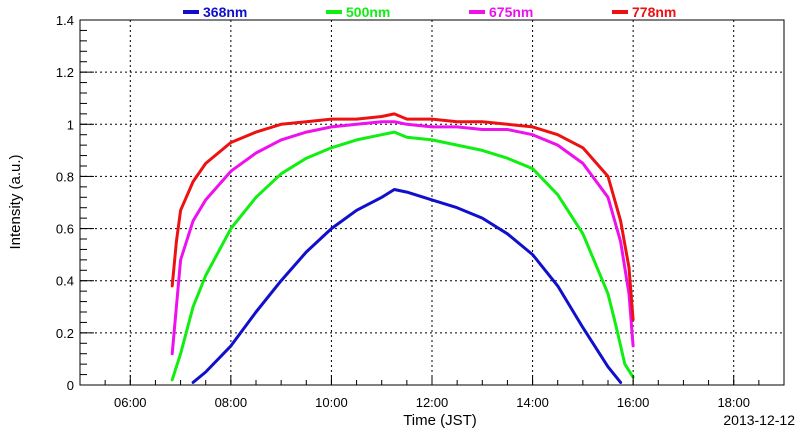 The image size is (800, 434). Describe the element at coordinates (65, 72) in the screenshot. I see `y-tick-label: 1.2` at that location.